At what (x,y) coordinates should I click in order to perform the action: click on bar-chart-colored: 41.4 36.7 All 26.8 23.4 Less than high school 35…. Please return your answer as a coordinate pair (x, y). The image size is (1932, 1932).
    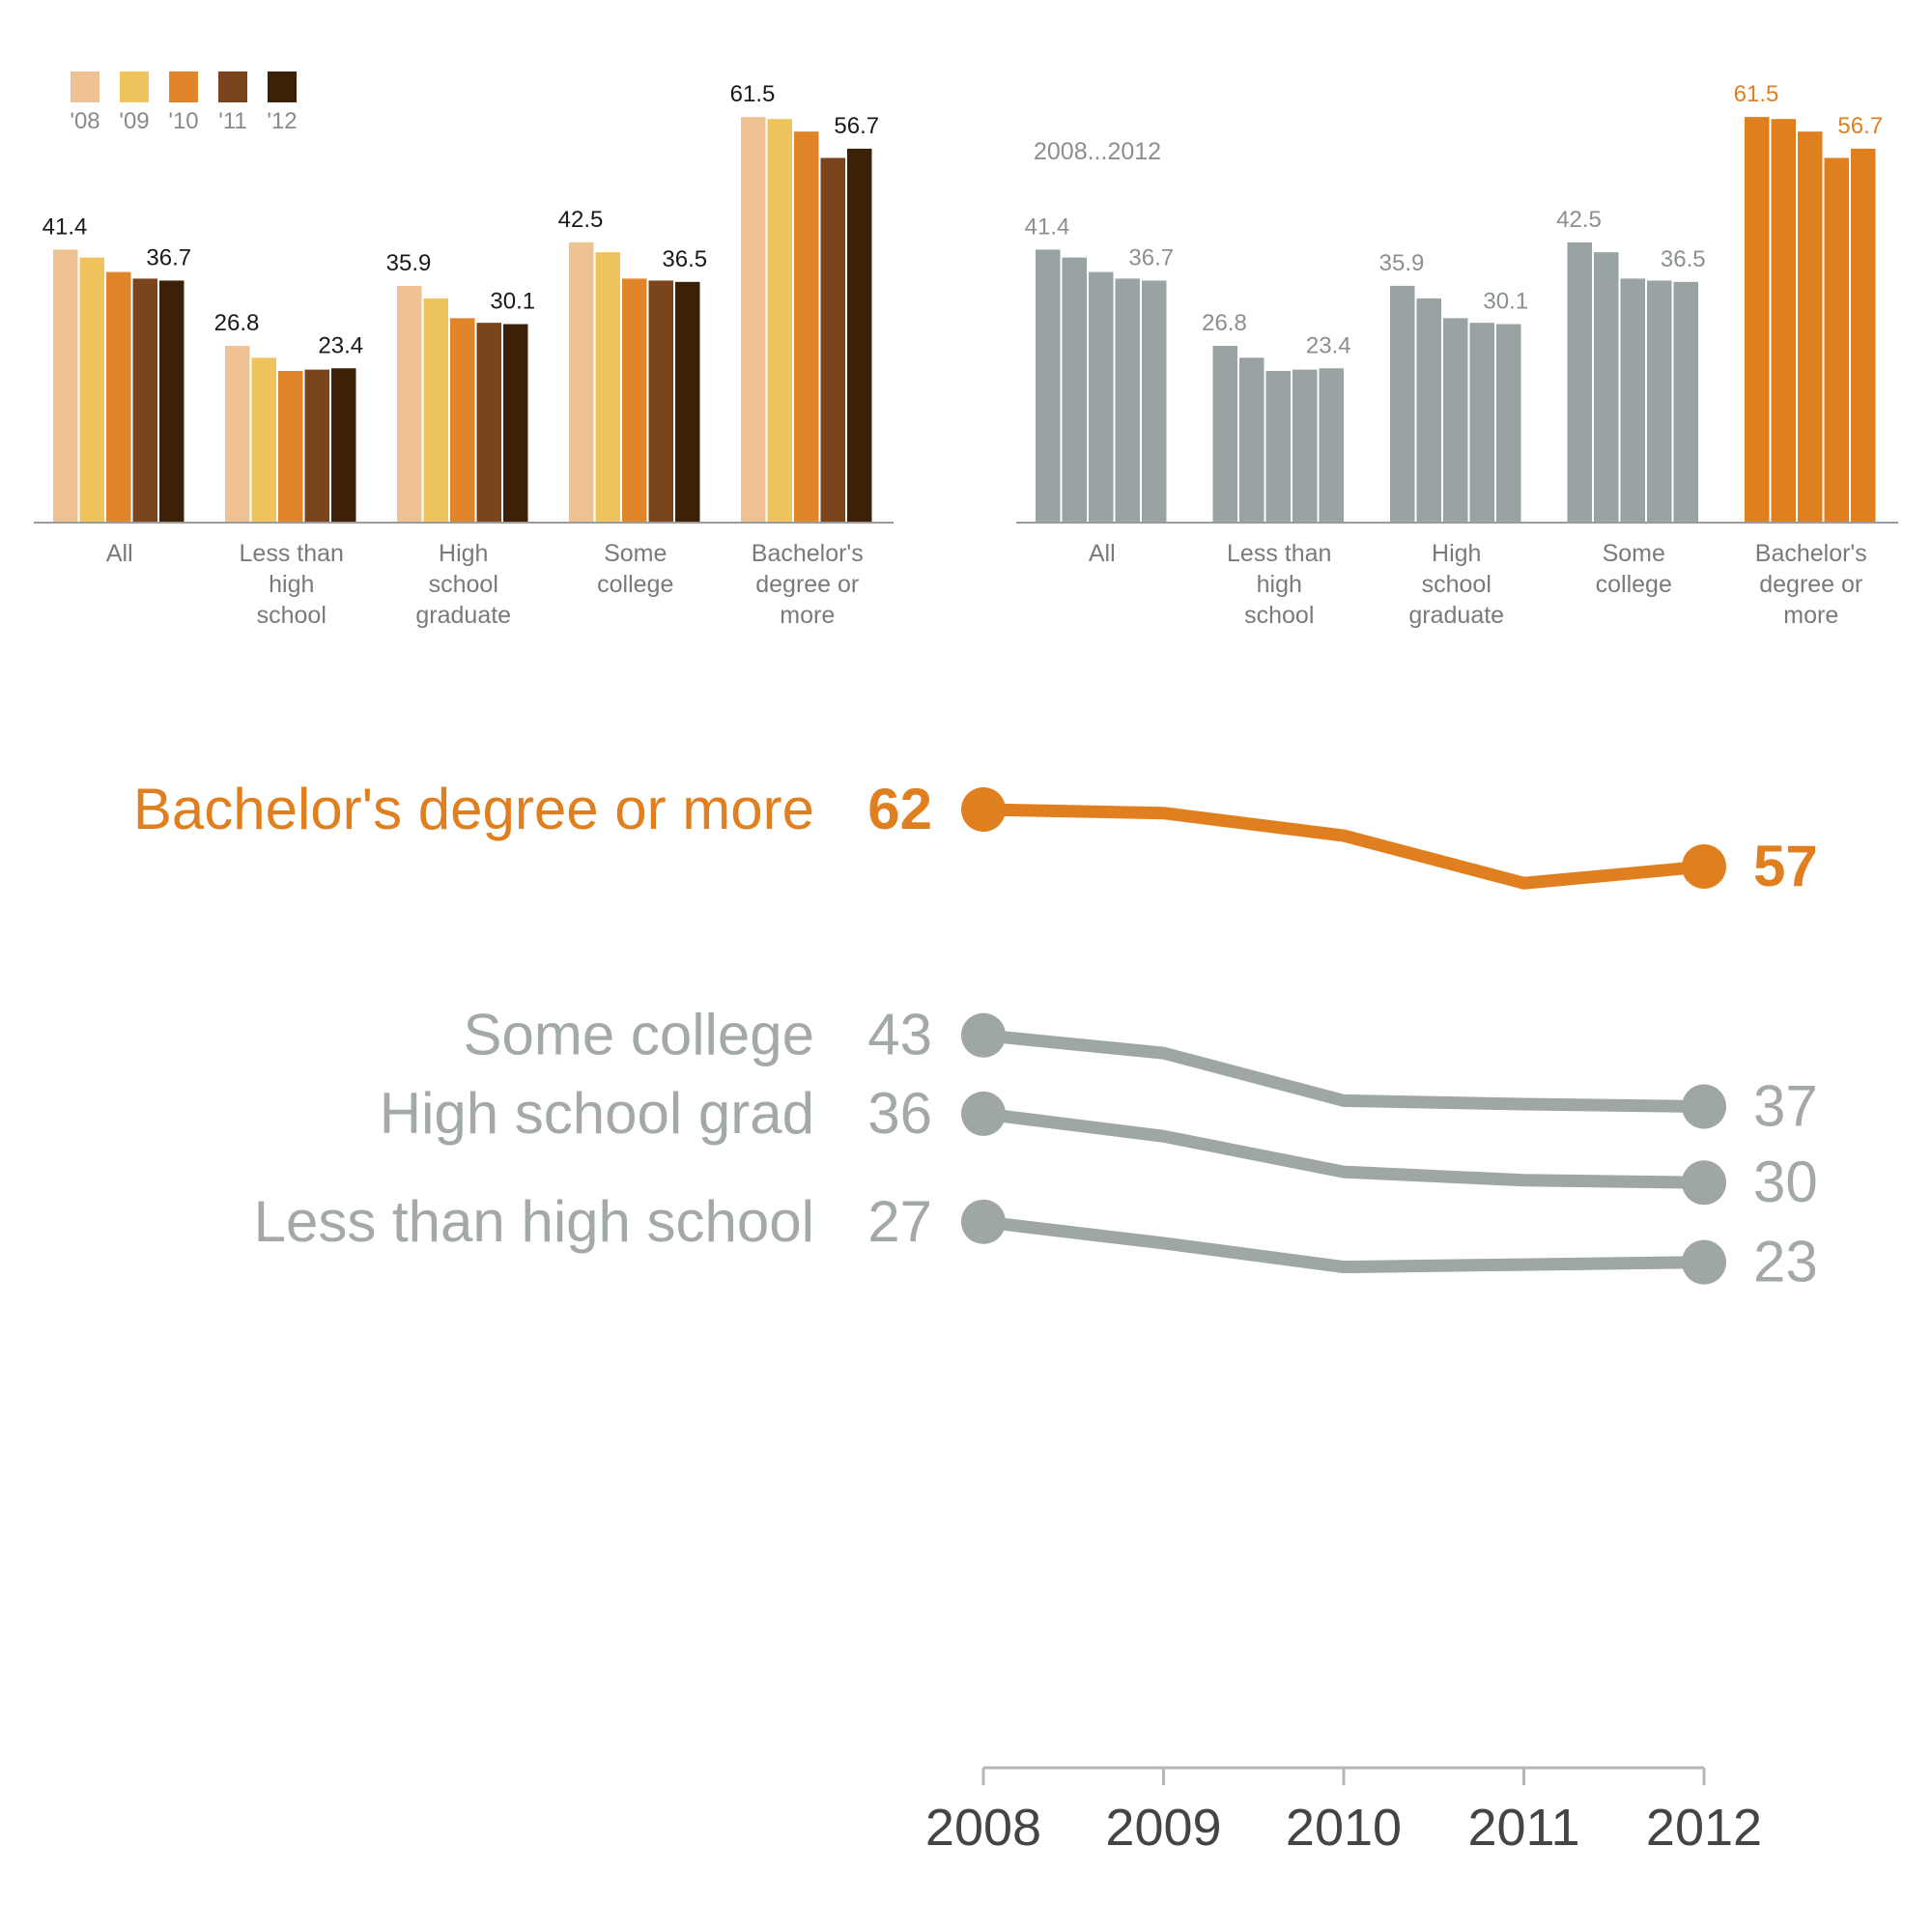
    Looking at the image, I should click on (464, 350).